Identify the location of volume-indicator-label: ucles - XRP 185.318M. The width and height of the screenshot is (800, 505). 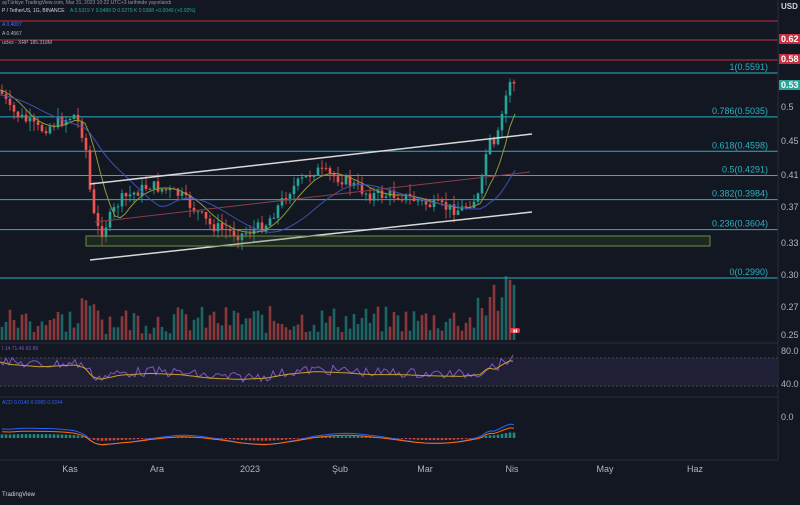
(27, 43).